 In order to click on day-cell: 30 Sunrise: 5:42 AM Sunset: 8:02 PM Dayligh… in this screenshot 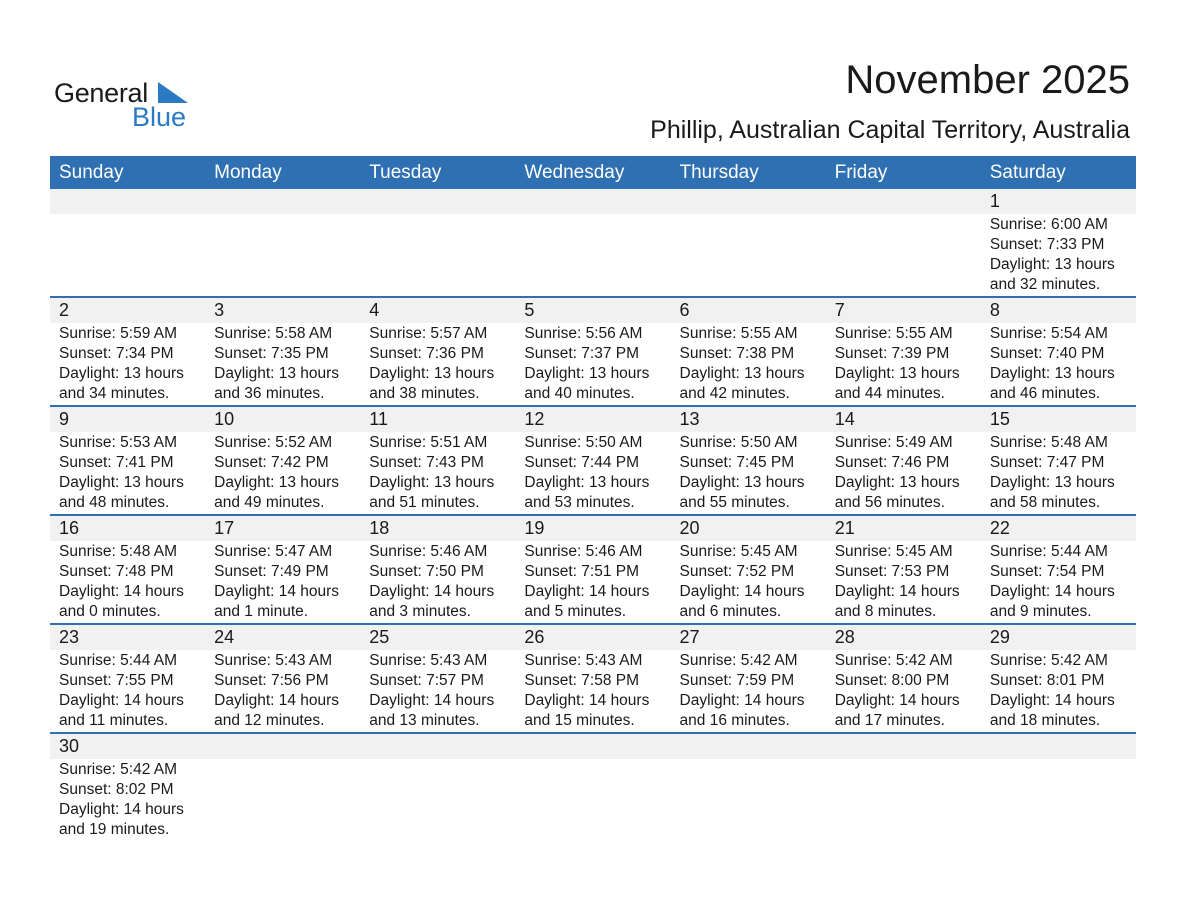, I will do `click(127, 787)`.